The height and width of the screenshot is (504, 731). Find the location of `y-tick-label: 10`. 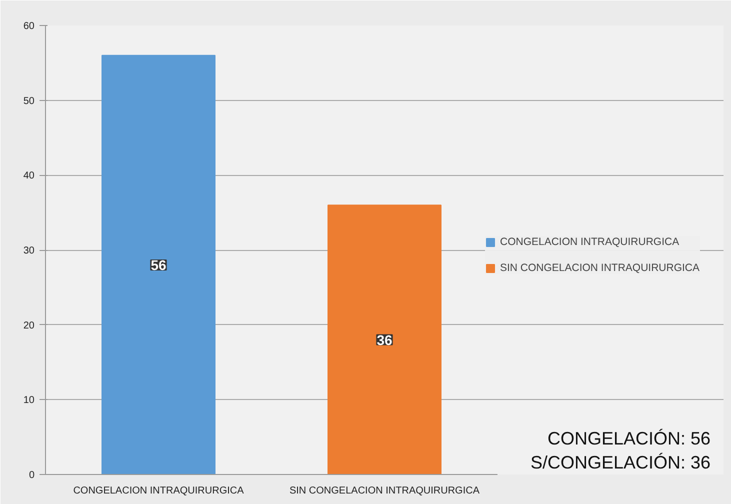

y-tick-label: 10 is located at coordinates (29, 400).